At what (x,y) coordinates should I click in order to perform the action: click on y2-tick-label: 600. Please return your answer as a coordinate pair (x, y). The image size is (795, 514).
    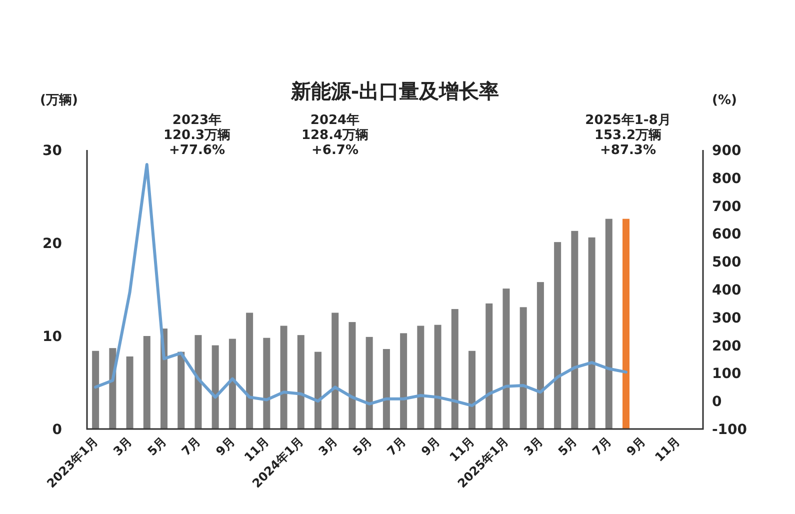
    Looking at the image, I should click on (727, 234).